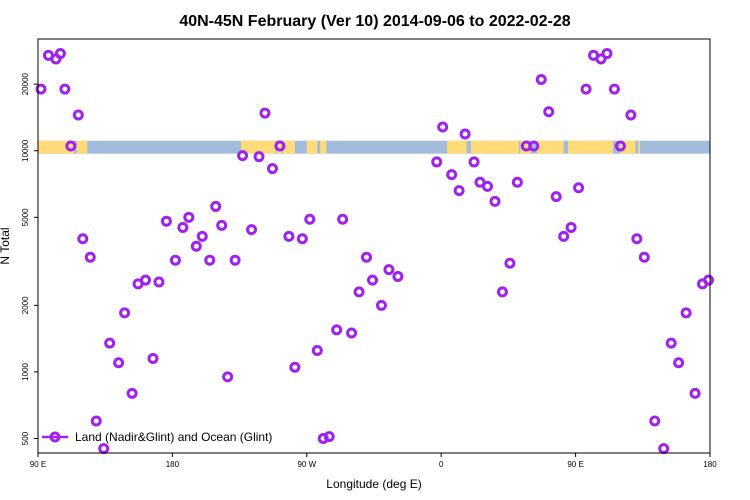 This screenshot has width=750, height=500. I want to click on legend-entry: Land (Nadir&Glint) and Ocean (Glint), so click(173, 437).